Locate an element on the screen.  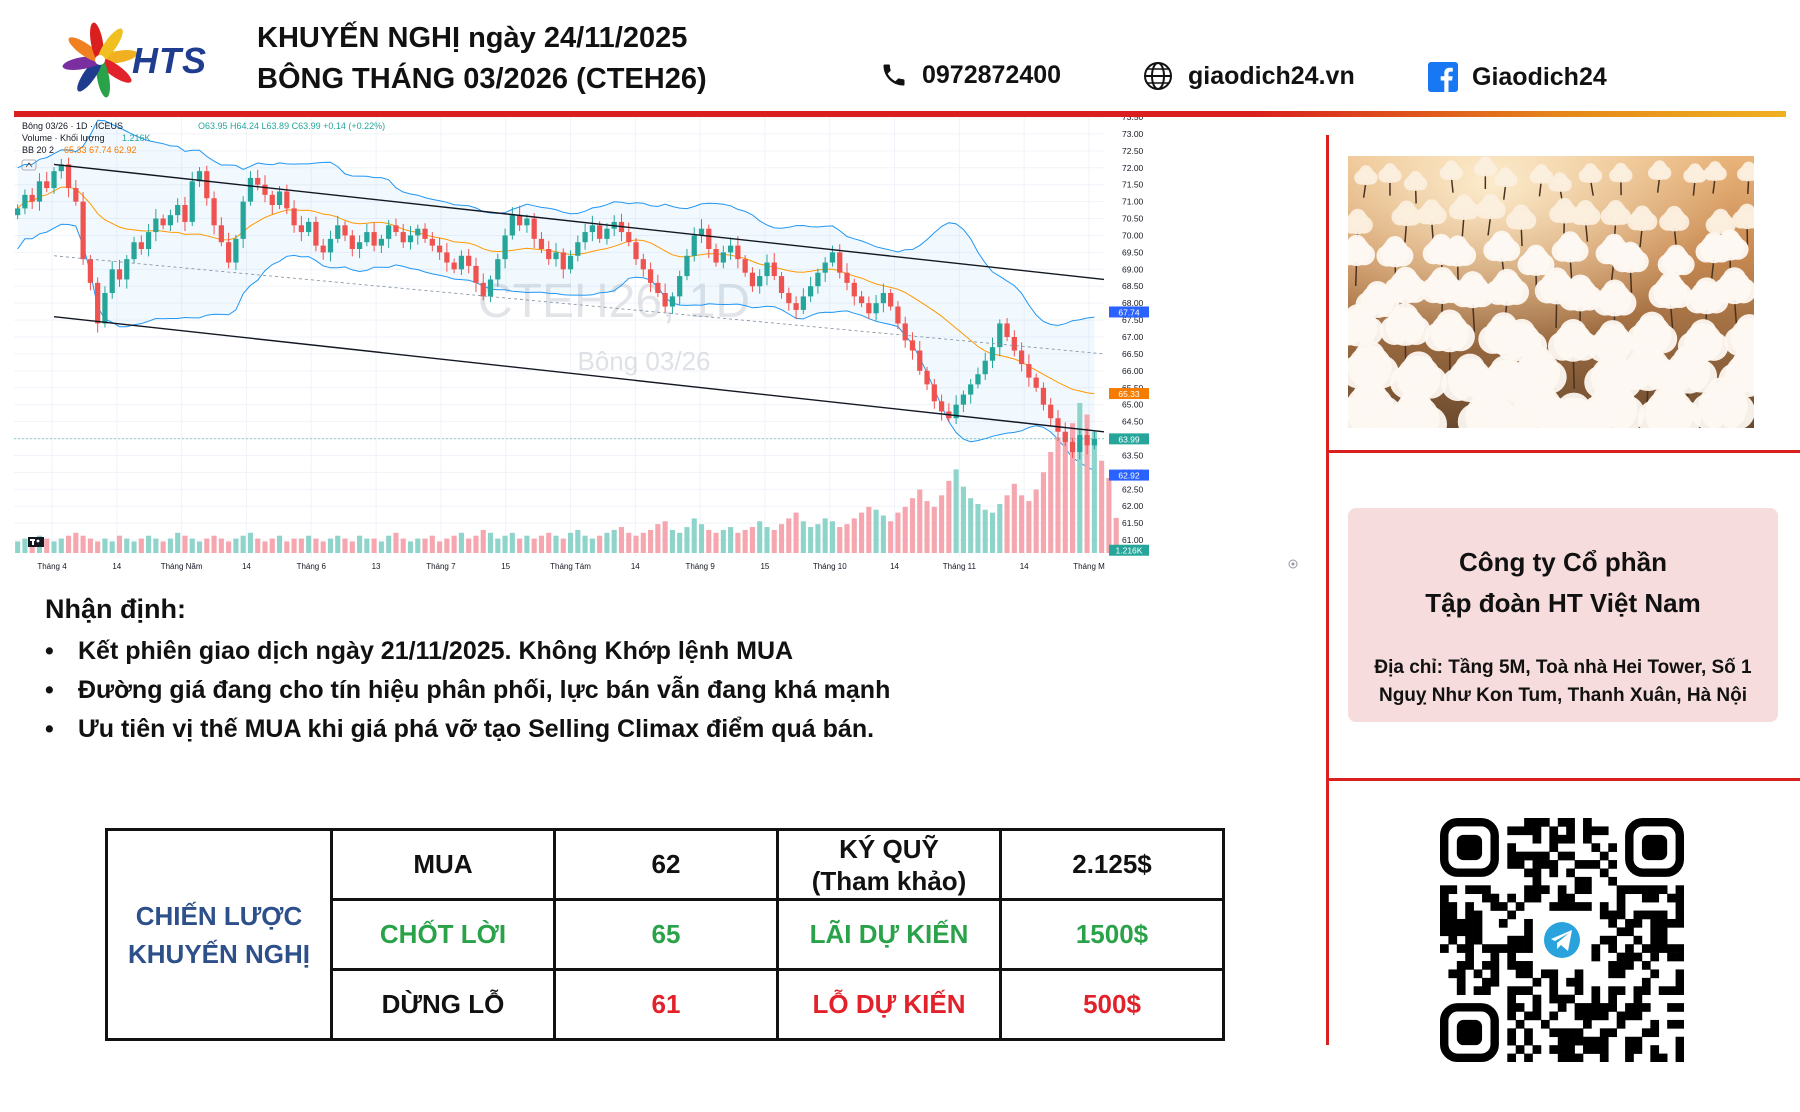
hts-logo-mark is located at coordinates (100, 60).